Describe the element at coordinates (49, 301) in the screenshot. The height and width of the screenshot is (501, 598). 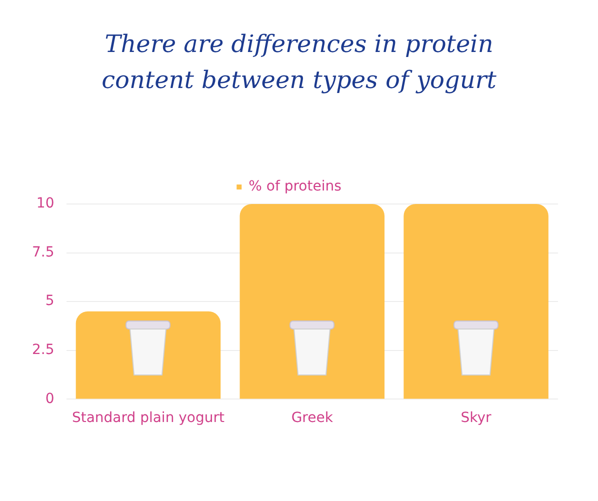
I see `y-tick-label: 5` at that location.